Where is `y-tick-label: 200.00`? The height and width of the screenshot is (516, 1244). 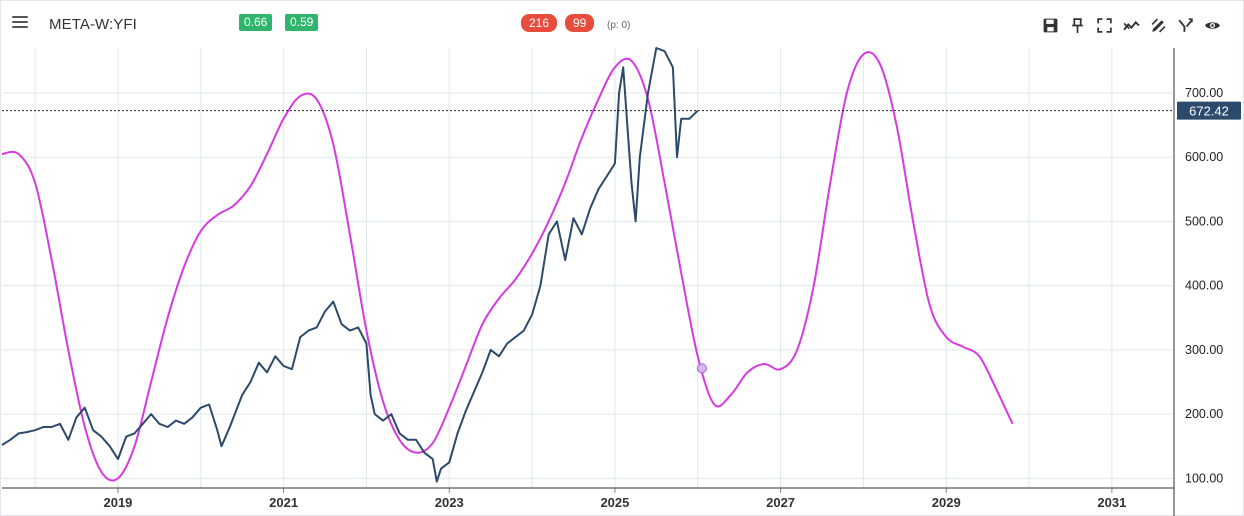 y-tick-label: 200.00 is located at coordinates (1204, 414).